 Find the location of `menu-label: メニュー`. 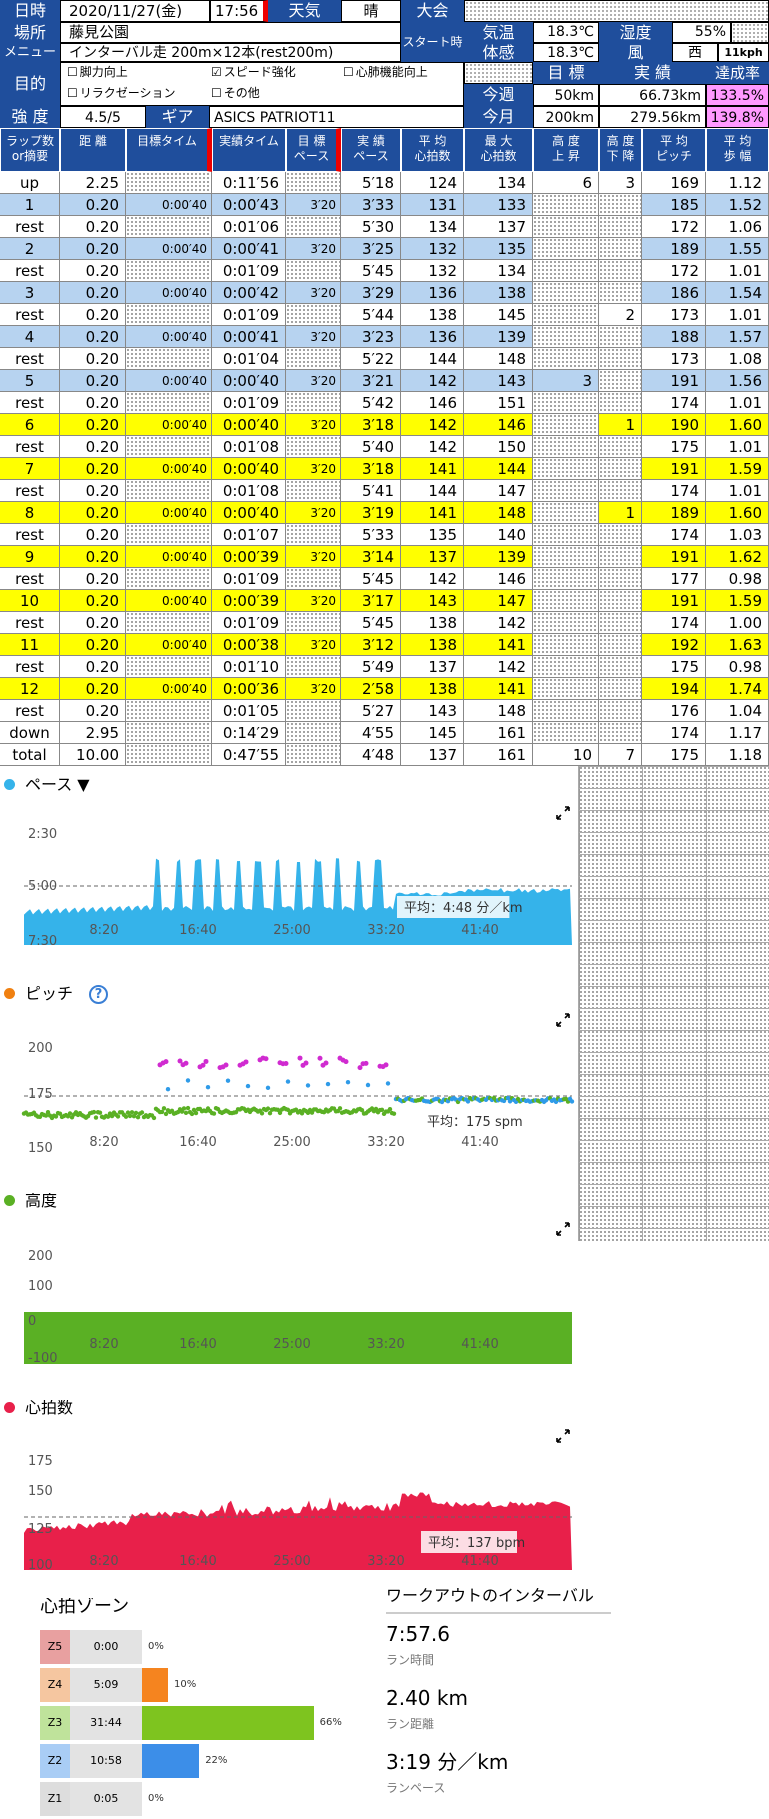

menu-label: メニュー is located at coordinates (30, 52).